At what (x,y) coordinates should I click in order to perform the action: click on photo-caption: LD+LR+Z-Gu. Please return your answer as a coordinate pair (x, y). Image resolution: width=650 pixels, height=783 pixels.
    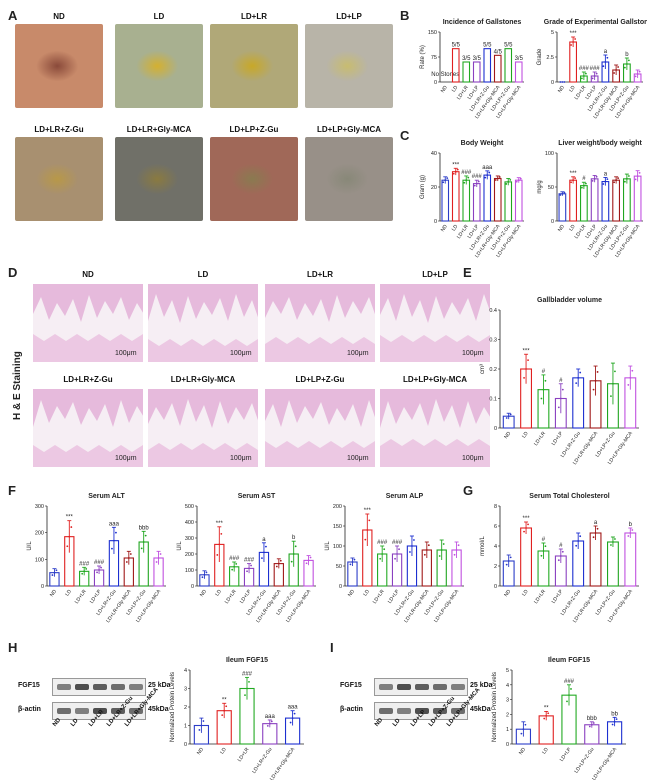
    Looking at the image, I should click on (59, 129).